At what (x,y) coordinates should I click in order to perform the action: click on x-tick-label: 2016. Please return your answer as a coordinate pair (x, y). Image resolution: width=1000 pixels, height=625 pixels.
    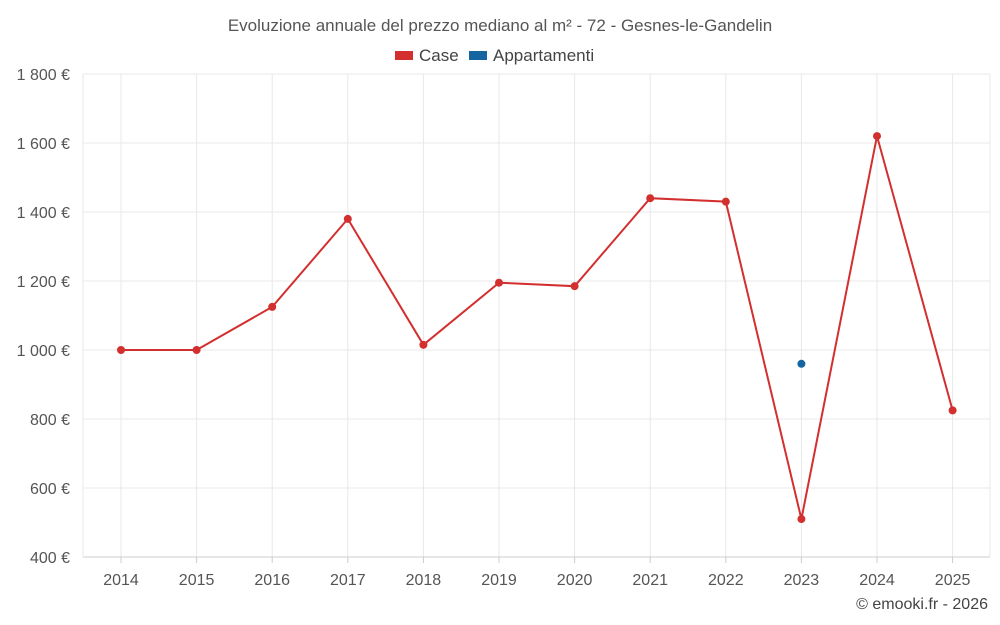
    Looking at the image, I should click on (272, 580).